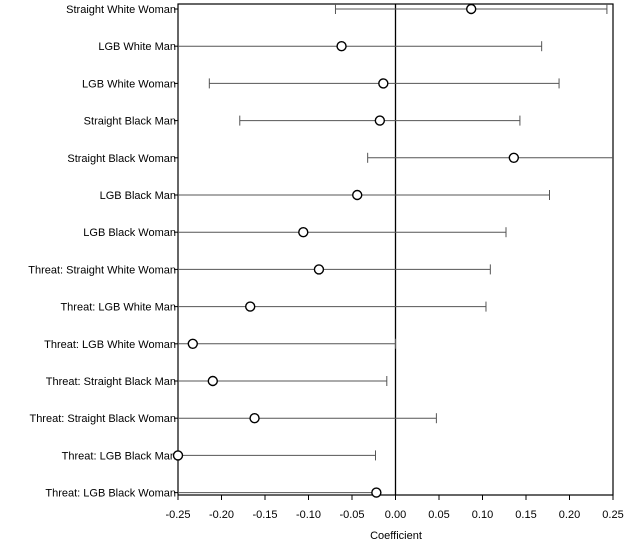 The height and width of the screenshot is (545, 635). I want to click on x-axis-title: Coefficient, so click(396, 536).